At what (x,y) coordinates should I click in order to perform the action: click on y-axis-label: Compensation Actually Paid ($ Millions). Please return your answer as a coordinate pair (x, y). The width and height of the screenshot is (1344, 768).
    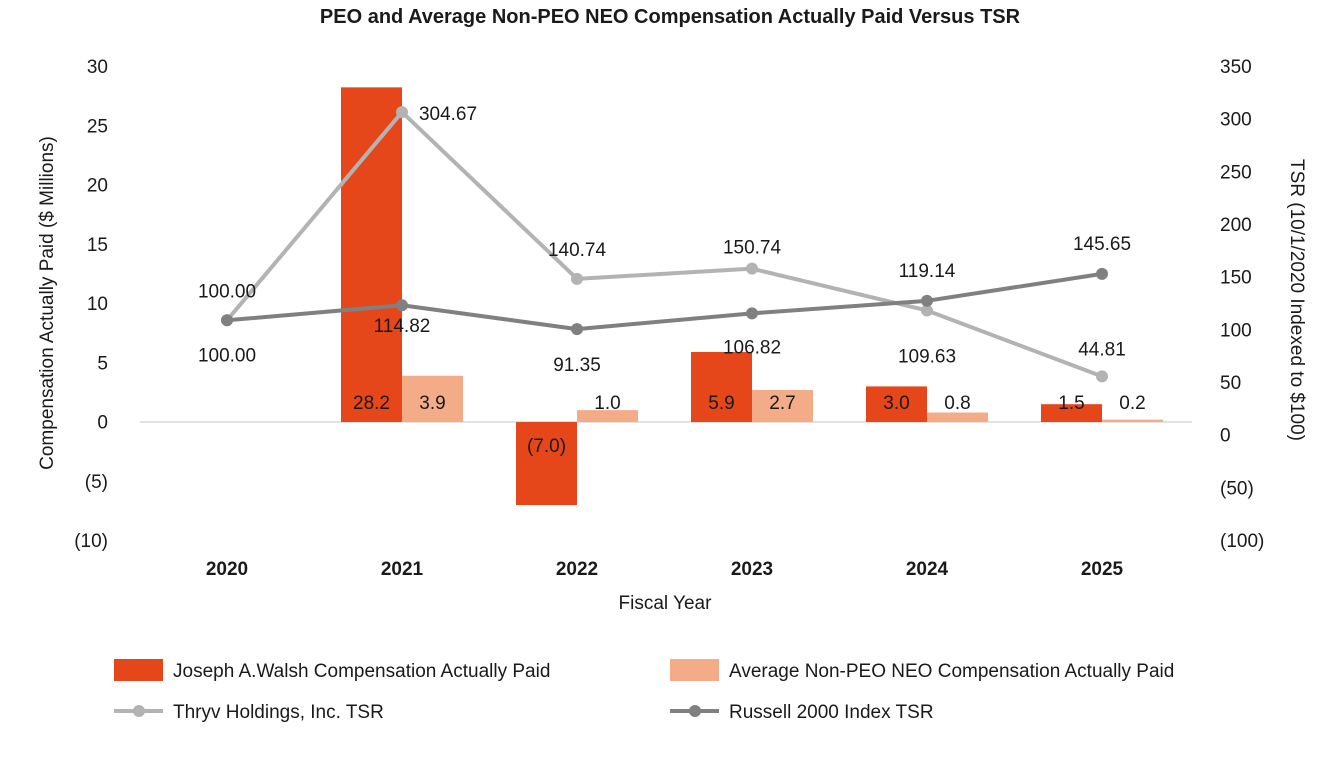
    Looking at the image, I should click on (47, 303).